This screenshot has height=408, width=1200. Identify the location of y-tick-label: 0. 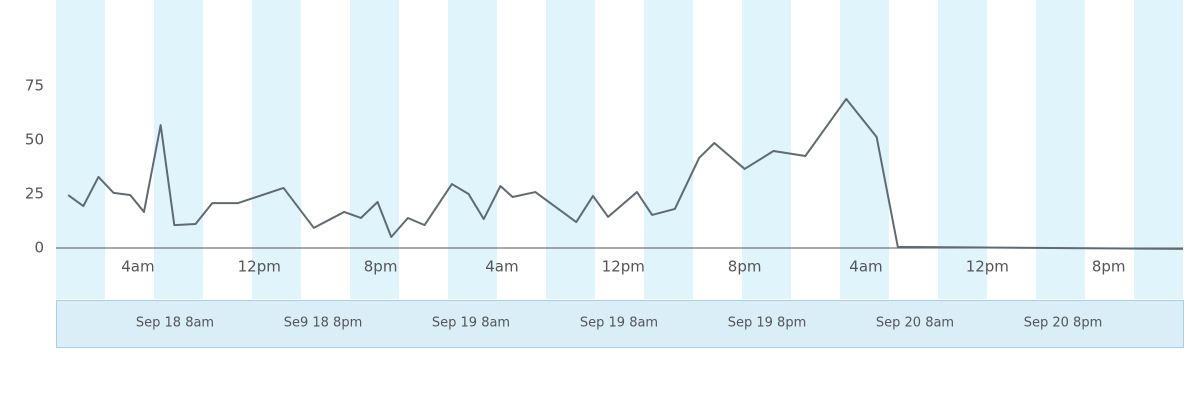
(39, 248).